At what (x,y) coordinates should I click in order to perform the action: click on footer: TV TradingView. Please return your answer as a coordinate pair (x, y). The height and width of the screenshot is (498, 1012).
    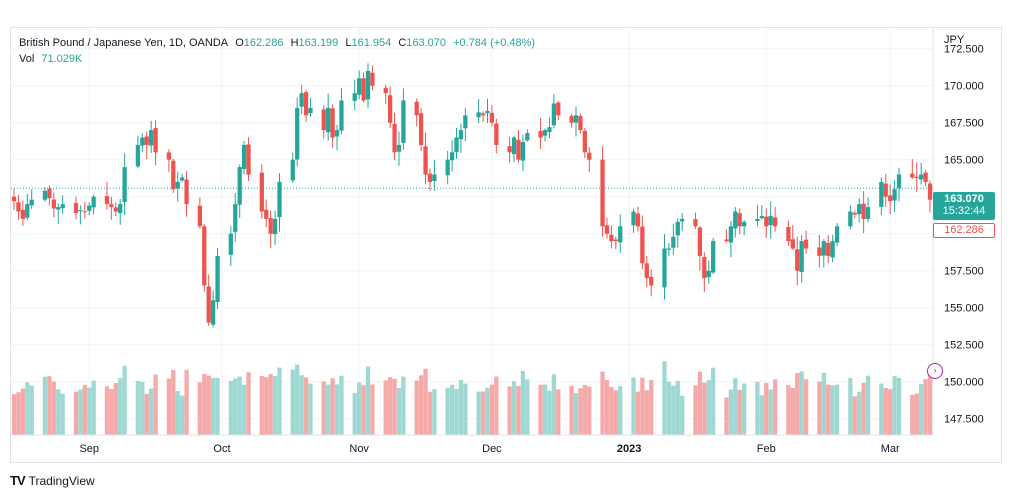
    Looking at the image, I should click on (52, 480).